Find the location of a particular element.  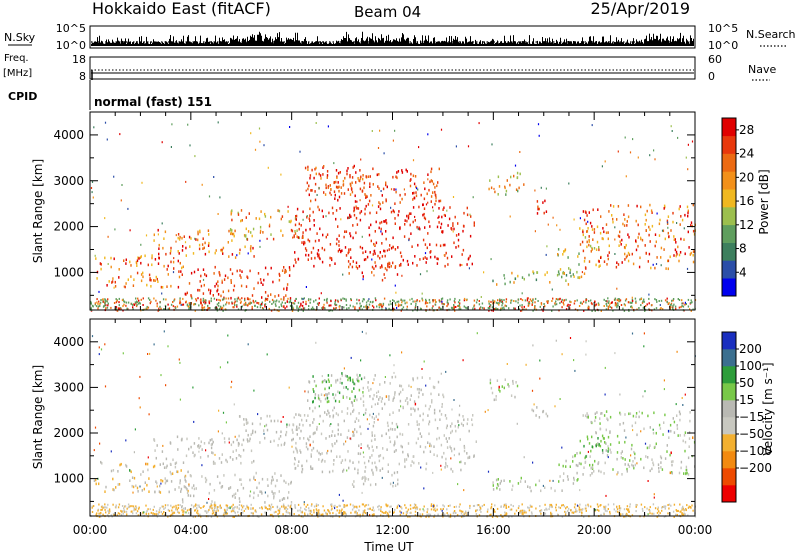

y-tick-label: 2000 is located at coordinates (68, 227).